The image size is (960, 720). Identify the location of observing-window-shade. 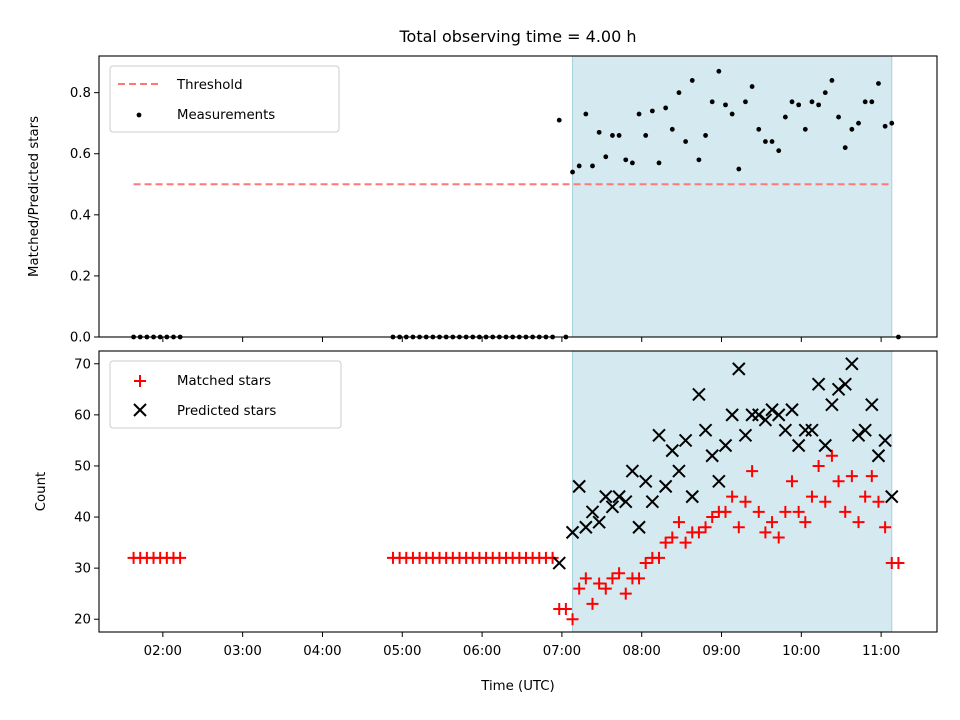
(732, 196).